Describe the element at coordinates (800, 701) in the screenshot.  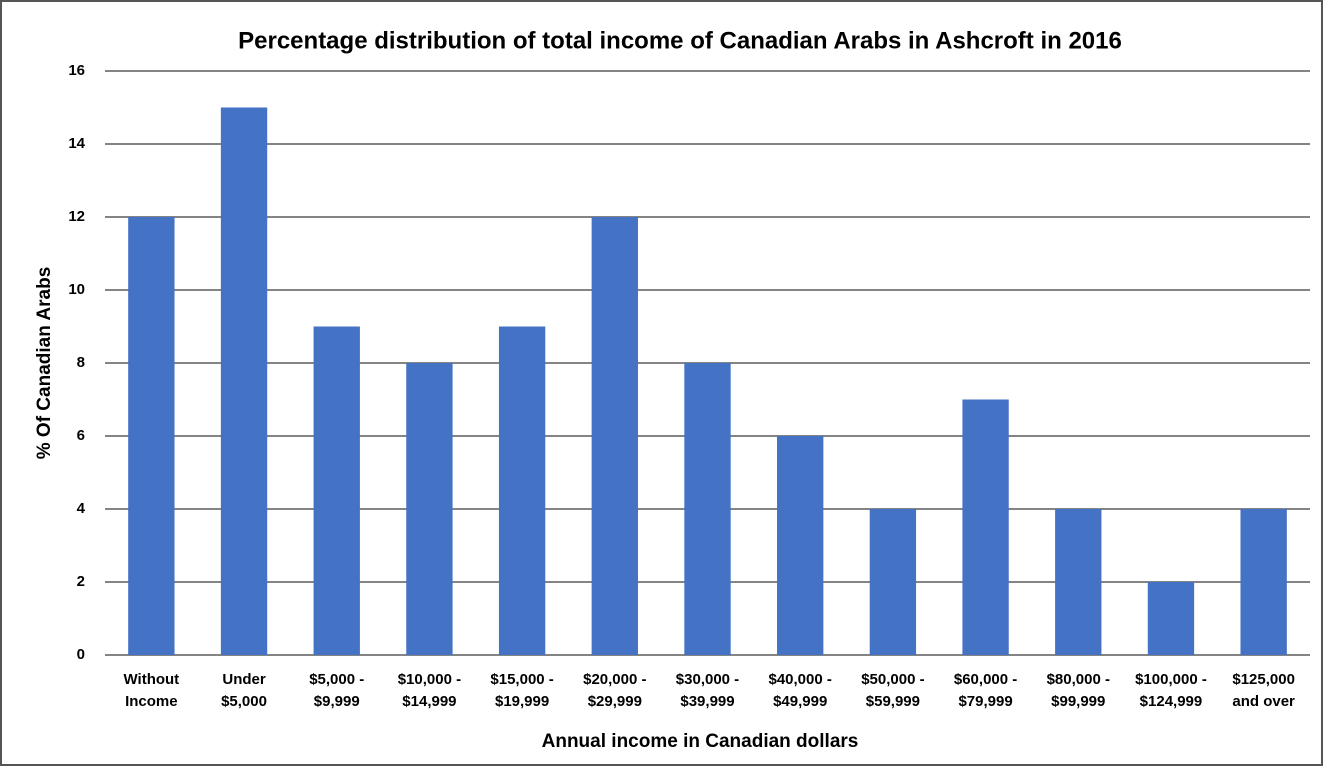
I see `x-tick-label: $49,999` at that location.